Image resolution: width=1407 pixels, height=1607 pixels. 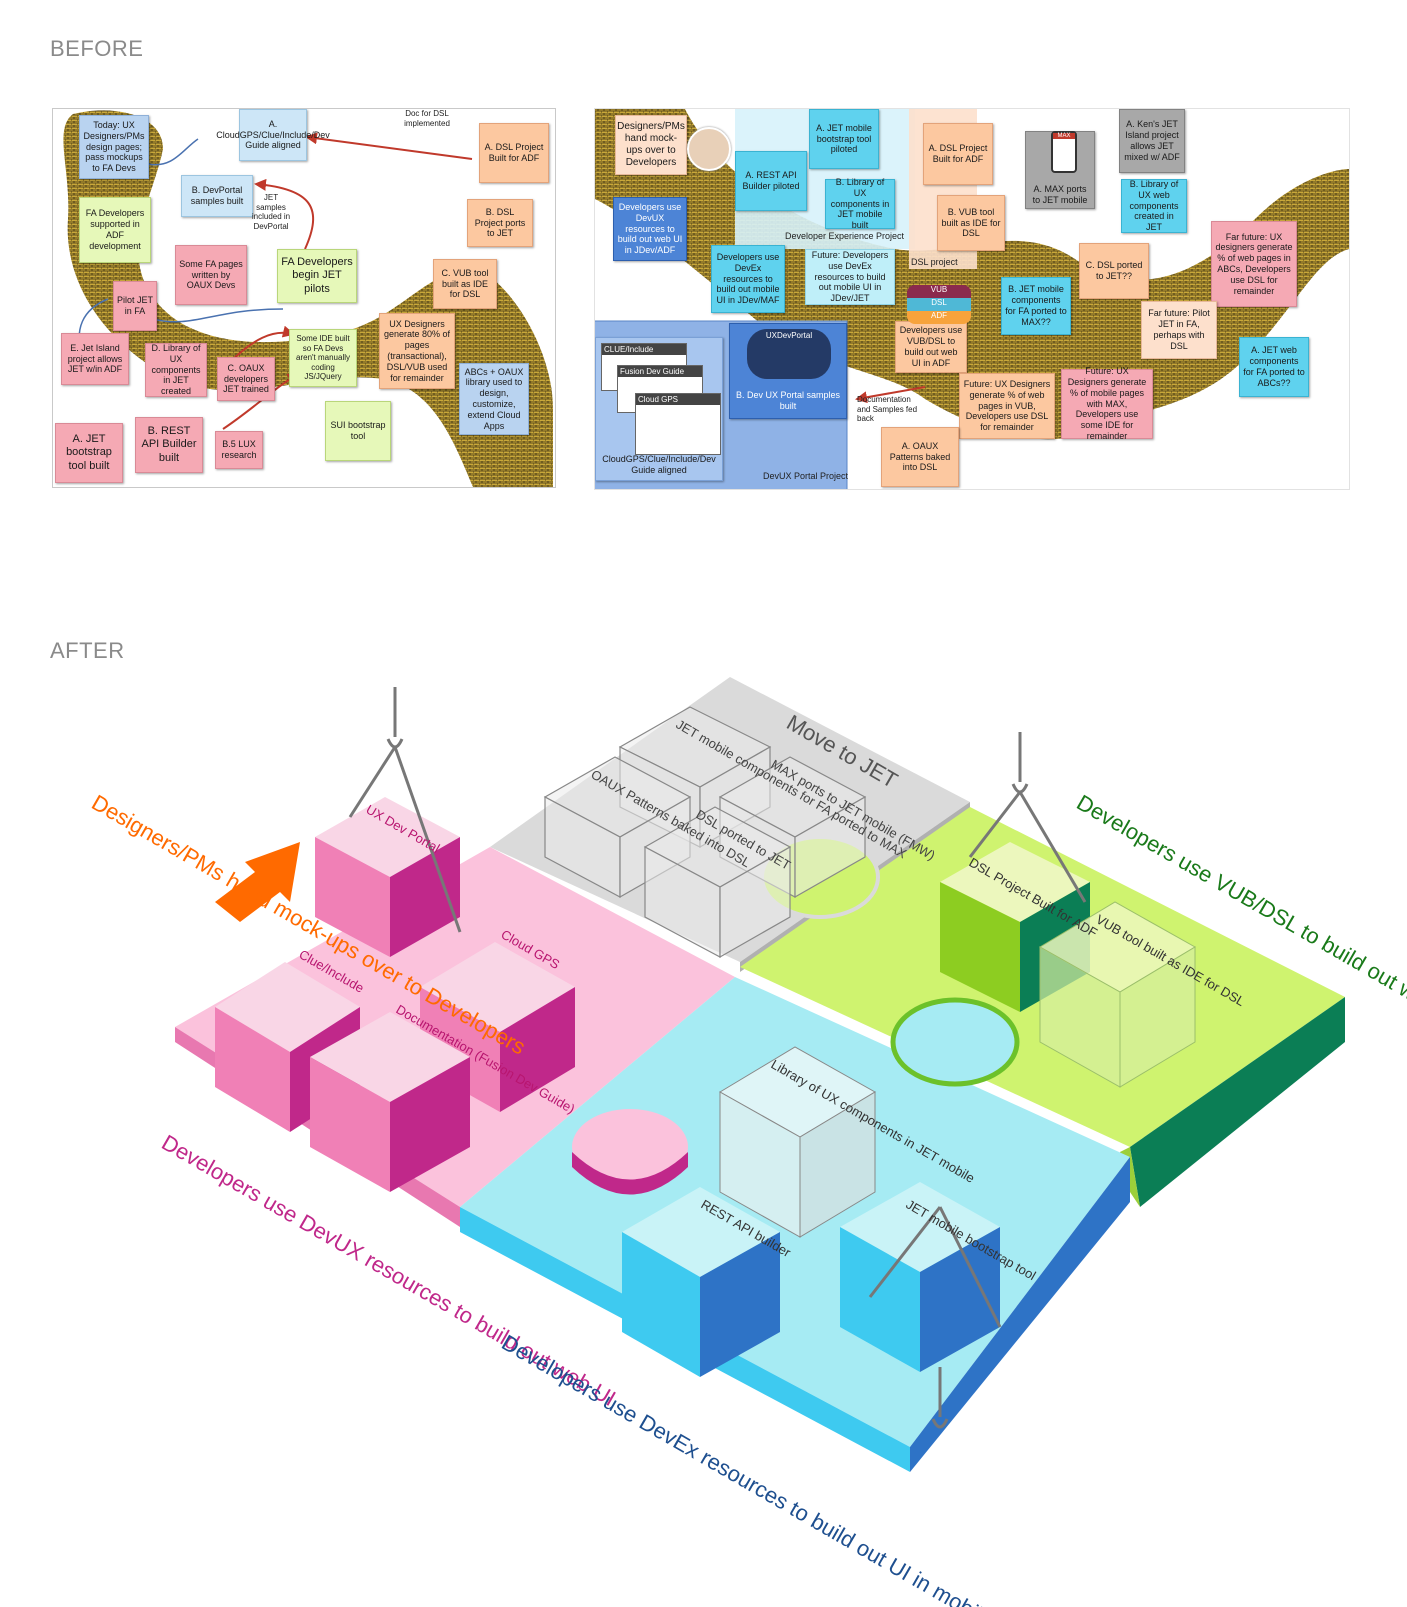 I want to click on annotation-jet-samples: JET samples included in DevPortal, so click(x=271, y=212).